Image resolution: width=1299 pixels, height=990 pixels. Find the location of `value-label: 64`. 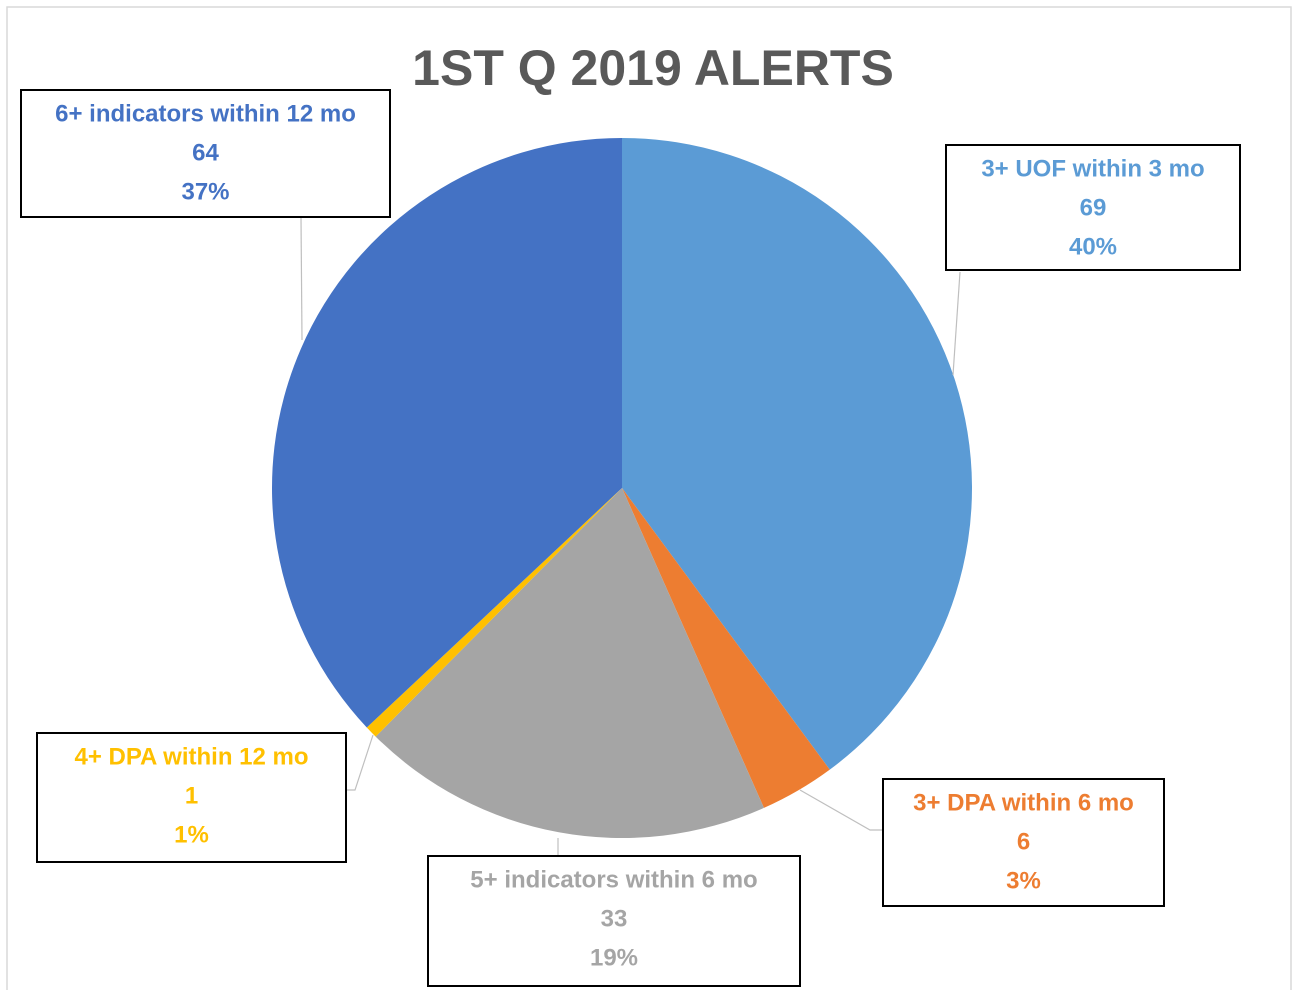

value-label: 64 is located at coordinates (205, 152).